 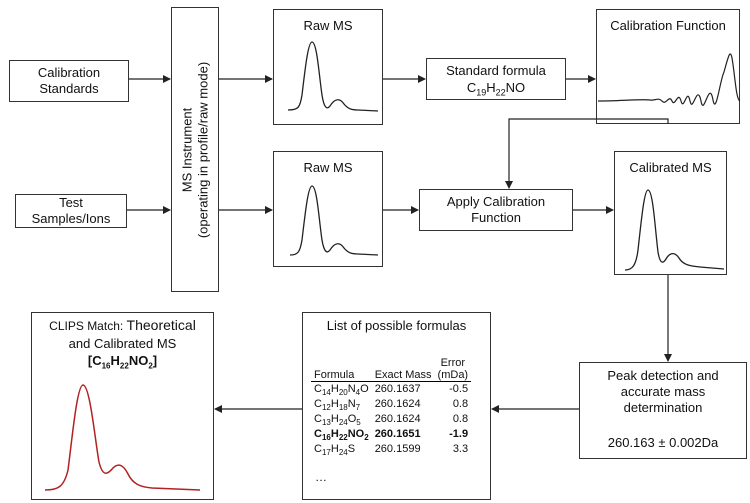 I want to click on clips-formula: [C16H22NO2], so click(x=122, y=362).